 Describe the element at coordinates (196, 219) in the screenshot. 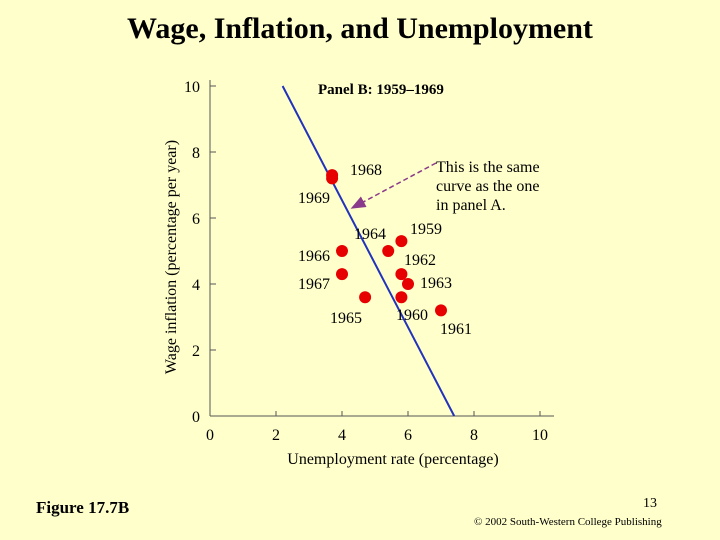

I see `y-tick-label: 6` at that location.